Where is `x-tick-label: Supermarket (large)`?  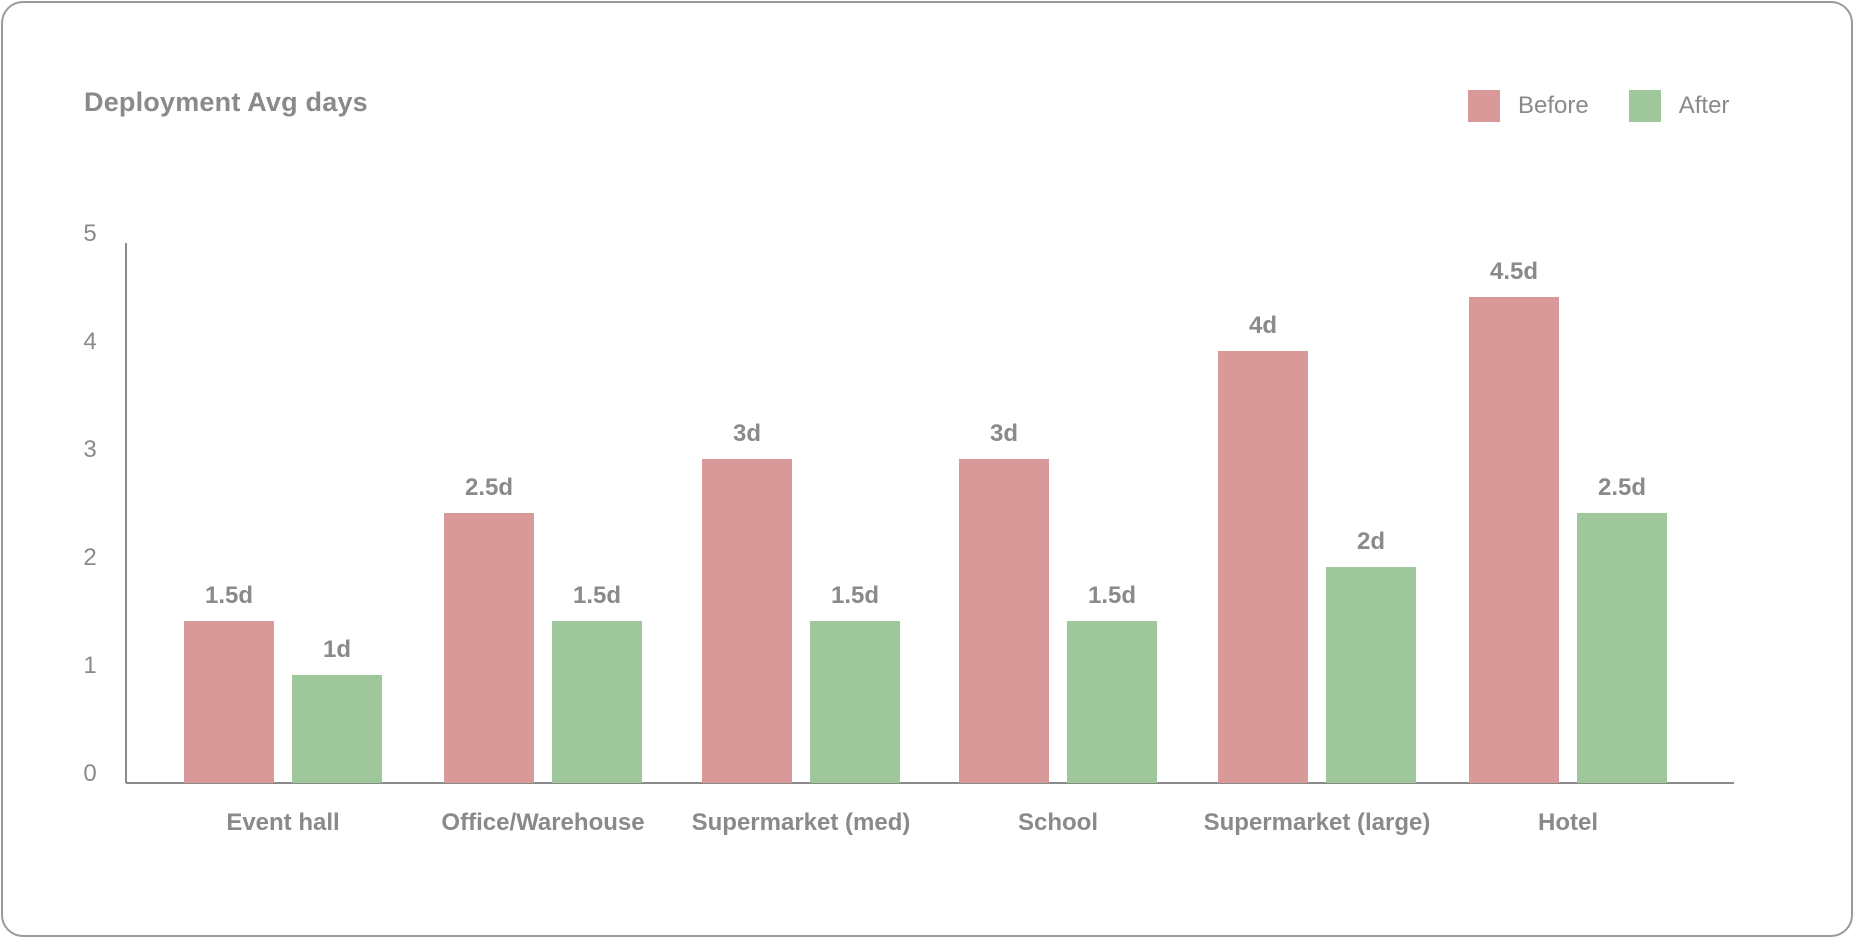 x-tick-label: Supermarket (large) is located at coordinates (1317, 822).